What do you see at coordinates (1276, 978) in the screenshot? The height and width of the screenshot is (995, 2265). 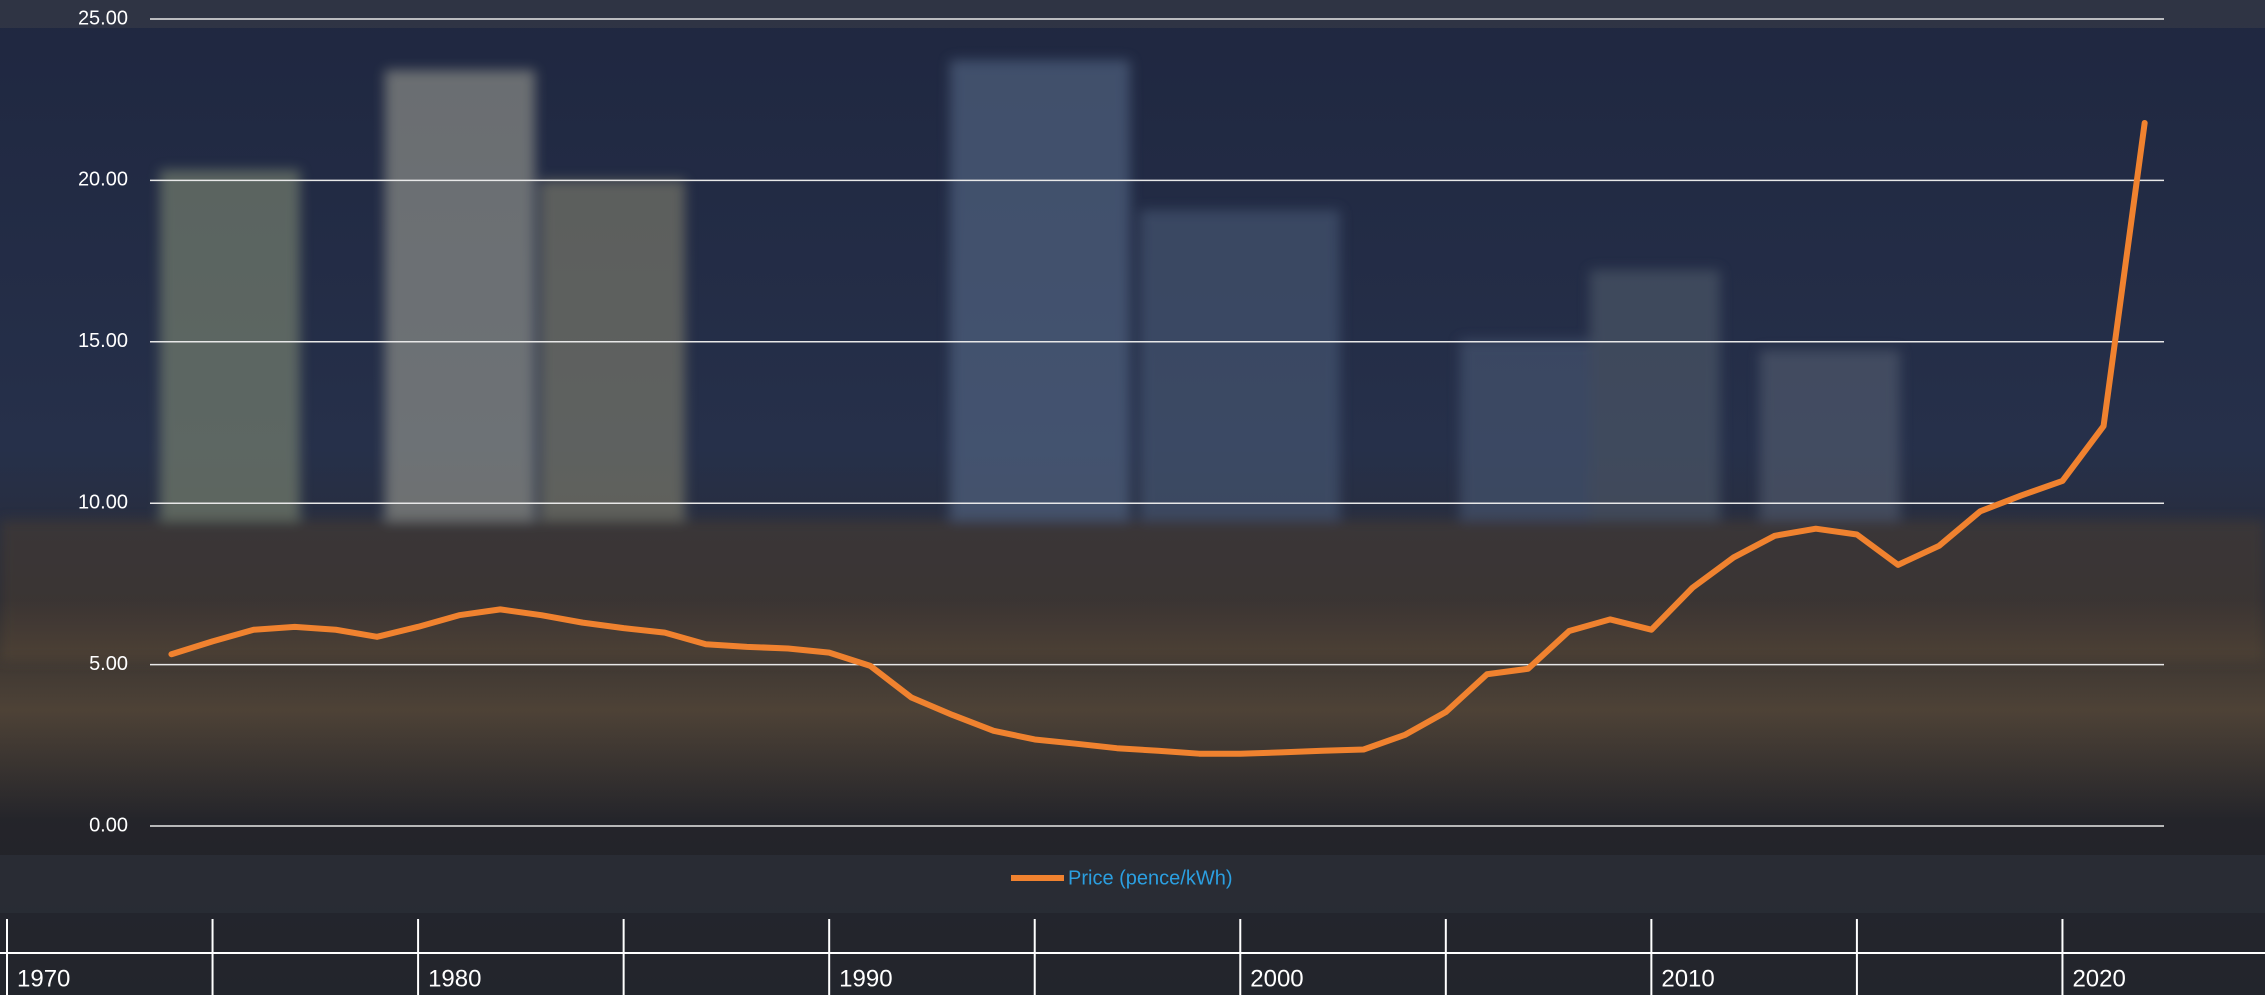 I see `x-tick-label: 2000` at bounding box center [1276, 978].